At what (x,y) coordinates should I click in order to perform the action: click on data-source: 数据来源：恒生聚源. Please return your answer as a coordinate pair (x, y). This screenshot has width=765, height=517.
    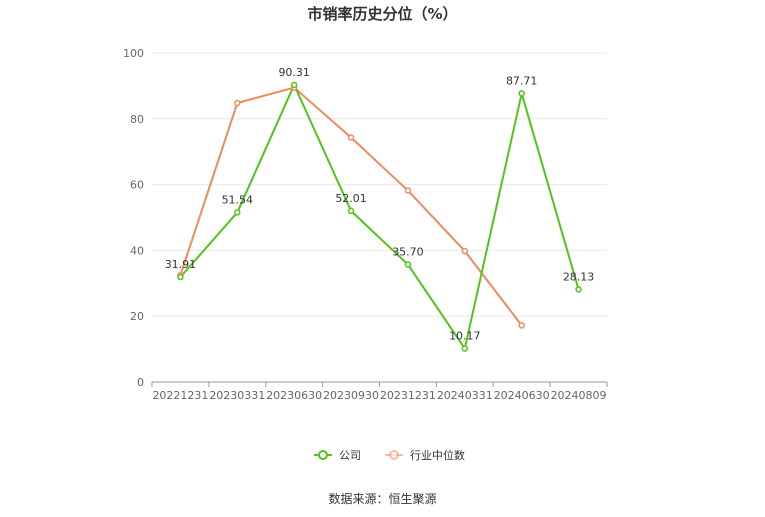
    Looking at the image, I should click on (382, 499).